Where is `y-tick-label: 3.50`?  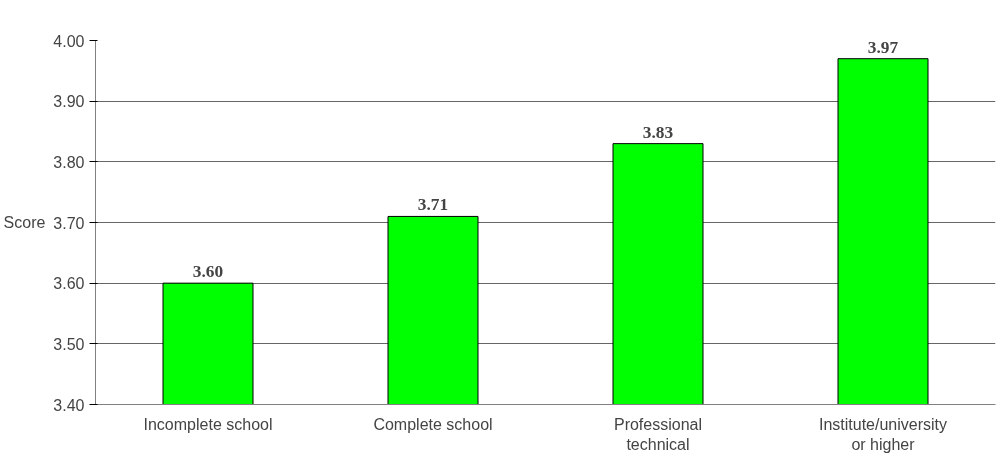 y-tick-label: 3.50 is located at coordinates (69, 344).